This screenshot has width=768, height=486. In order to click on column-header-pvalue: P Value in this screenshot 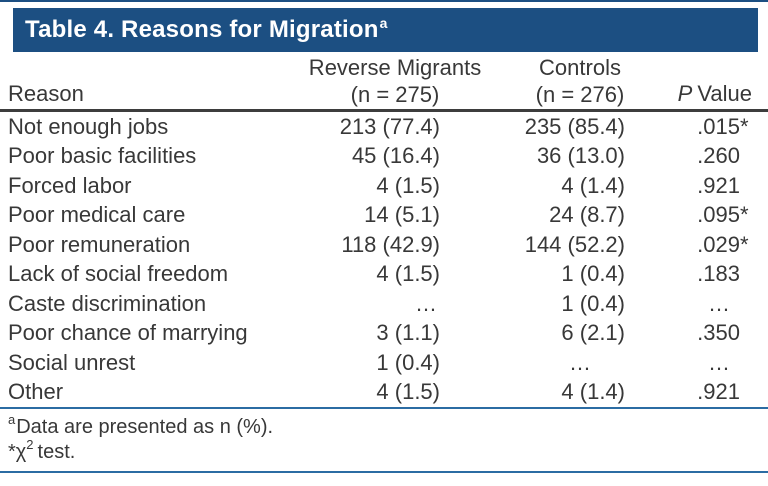, I will do `click(715, 94)`.